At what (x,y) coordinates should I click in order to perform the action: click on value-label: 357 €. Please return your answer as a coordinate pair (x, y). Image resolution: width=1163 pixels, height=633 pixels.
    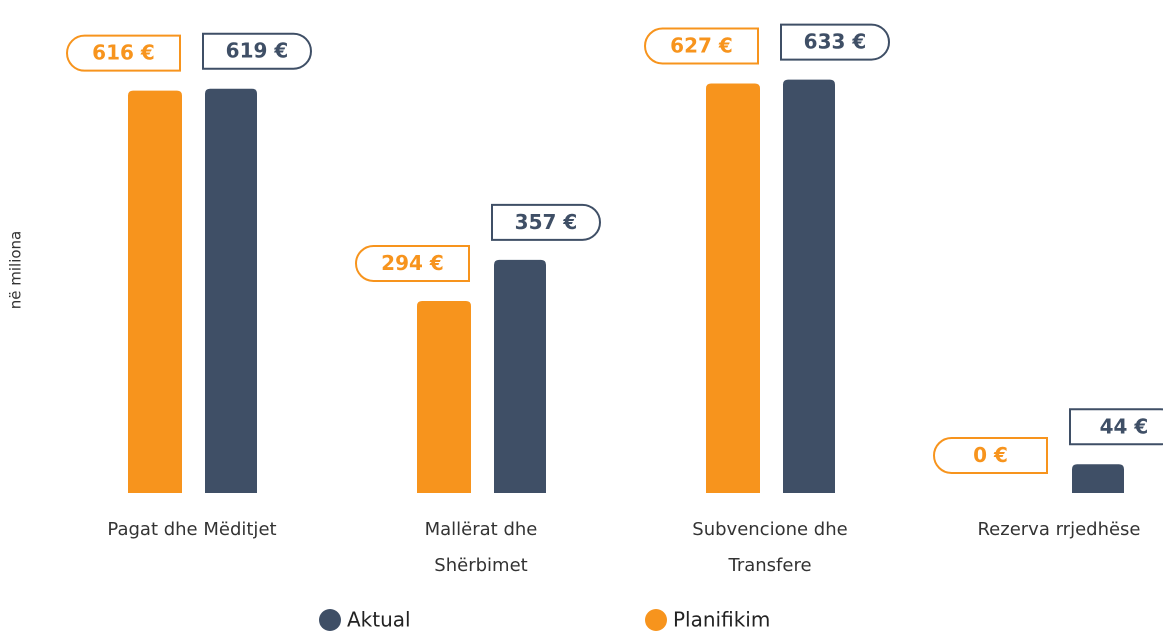
    Looking at the image, I should click on (546, 222).